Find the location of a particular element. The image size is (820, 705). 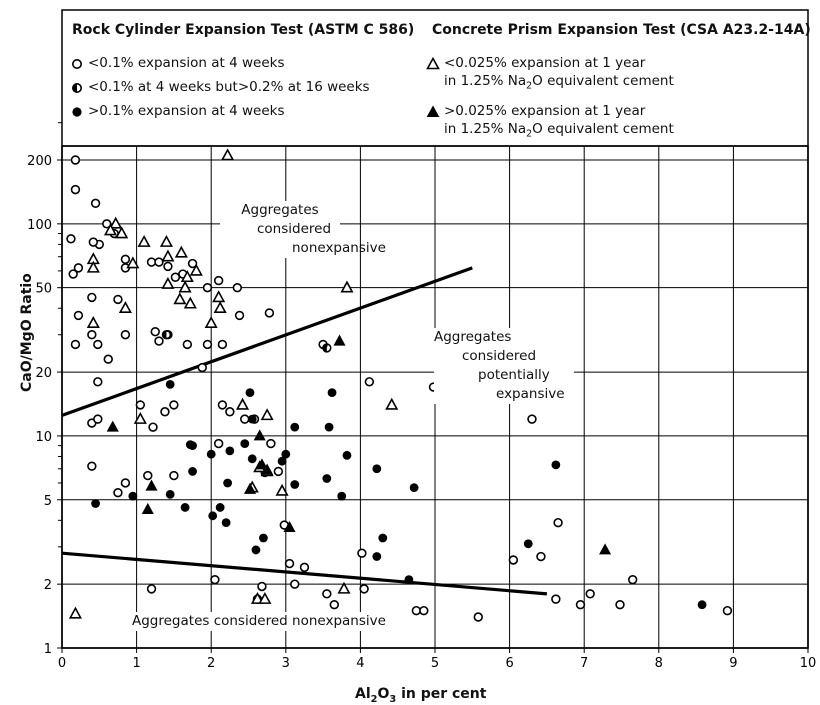

y-tick-label: 50 is located at coordinates (43, 289).